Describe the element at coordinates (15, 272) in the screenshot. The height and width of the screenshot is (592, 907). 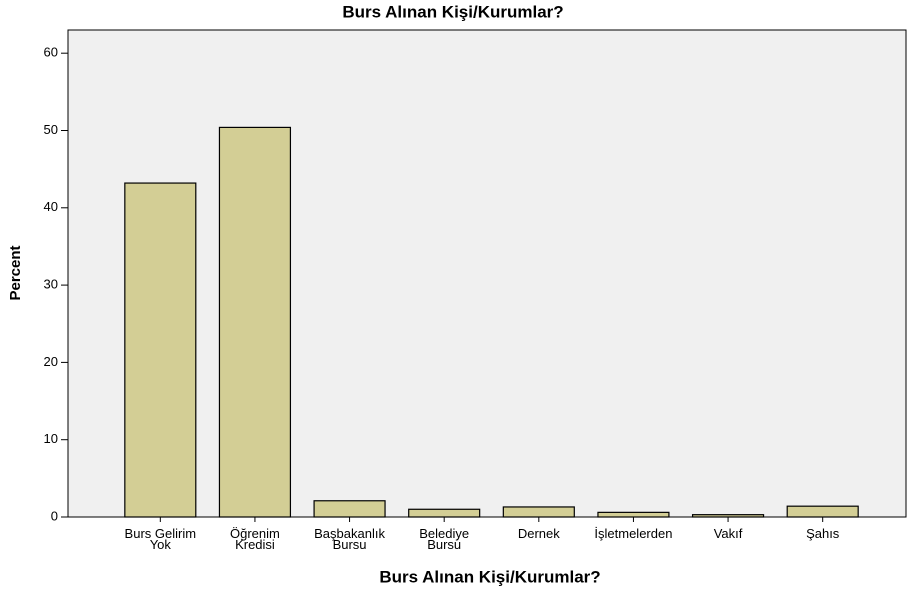
I see `y-axis-label: Percent` at that location.